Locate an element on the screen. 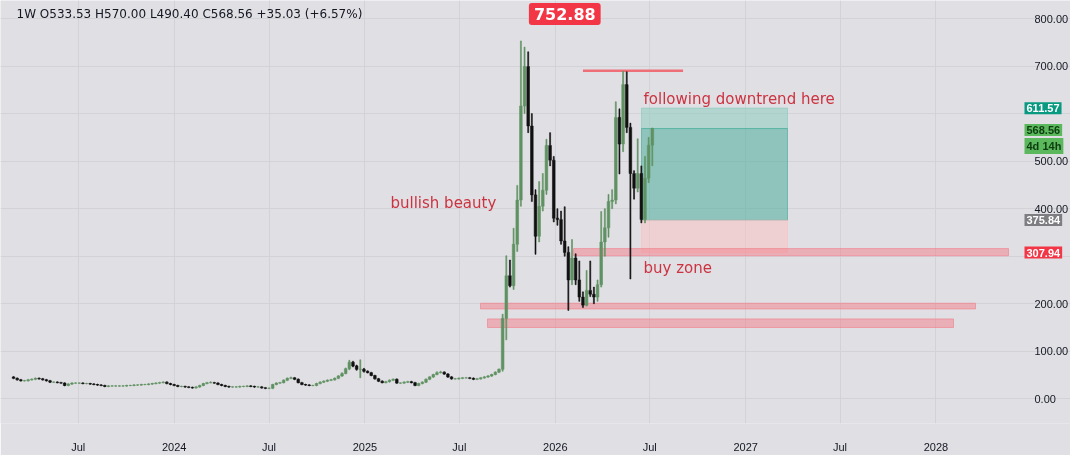 The height and width of the screenshot is (469, 1080). x-tick-label: 2027 is located at coordinates (745, 446).